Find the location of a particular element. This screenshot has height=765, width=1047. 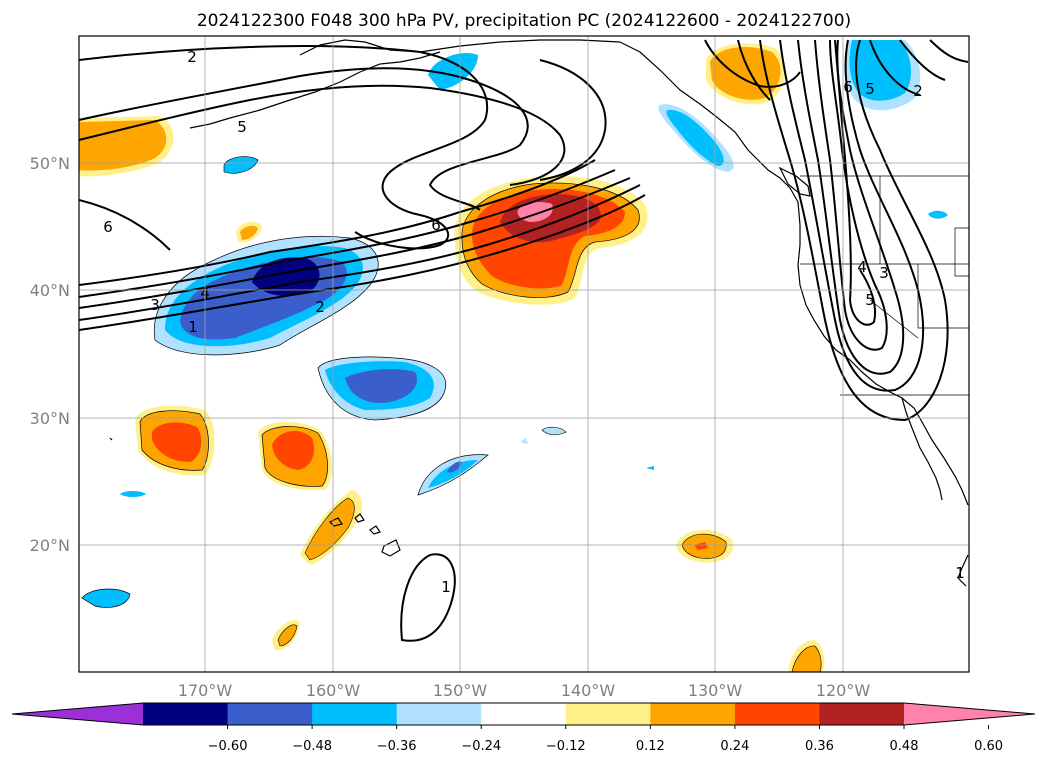

colorbar-tick-label: −0.36 is located at coordinates (397, 746).